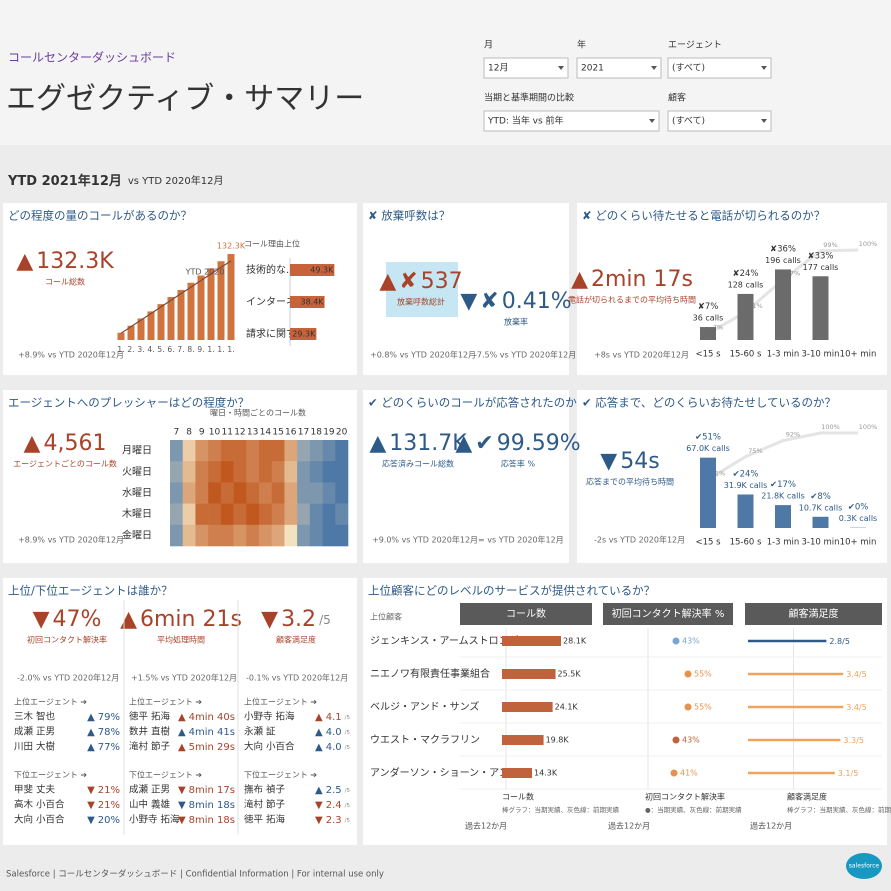  I want to click on data-label: 49.3K, so click(322, 270).